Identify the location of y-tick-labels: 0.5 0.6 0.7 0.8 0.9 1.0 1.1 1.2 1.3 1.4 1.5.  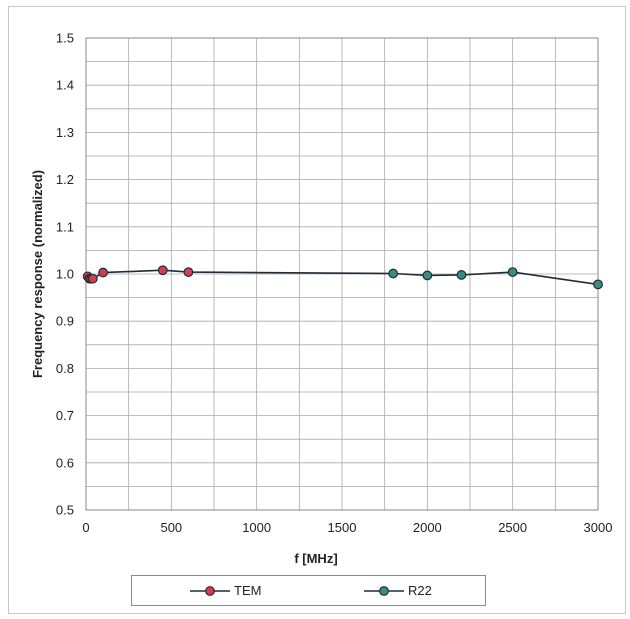
(65, 274).